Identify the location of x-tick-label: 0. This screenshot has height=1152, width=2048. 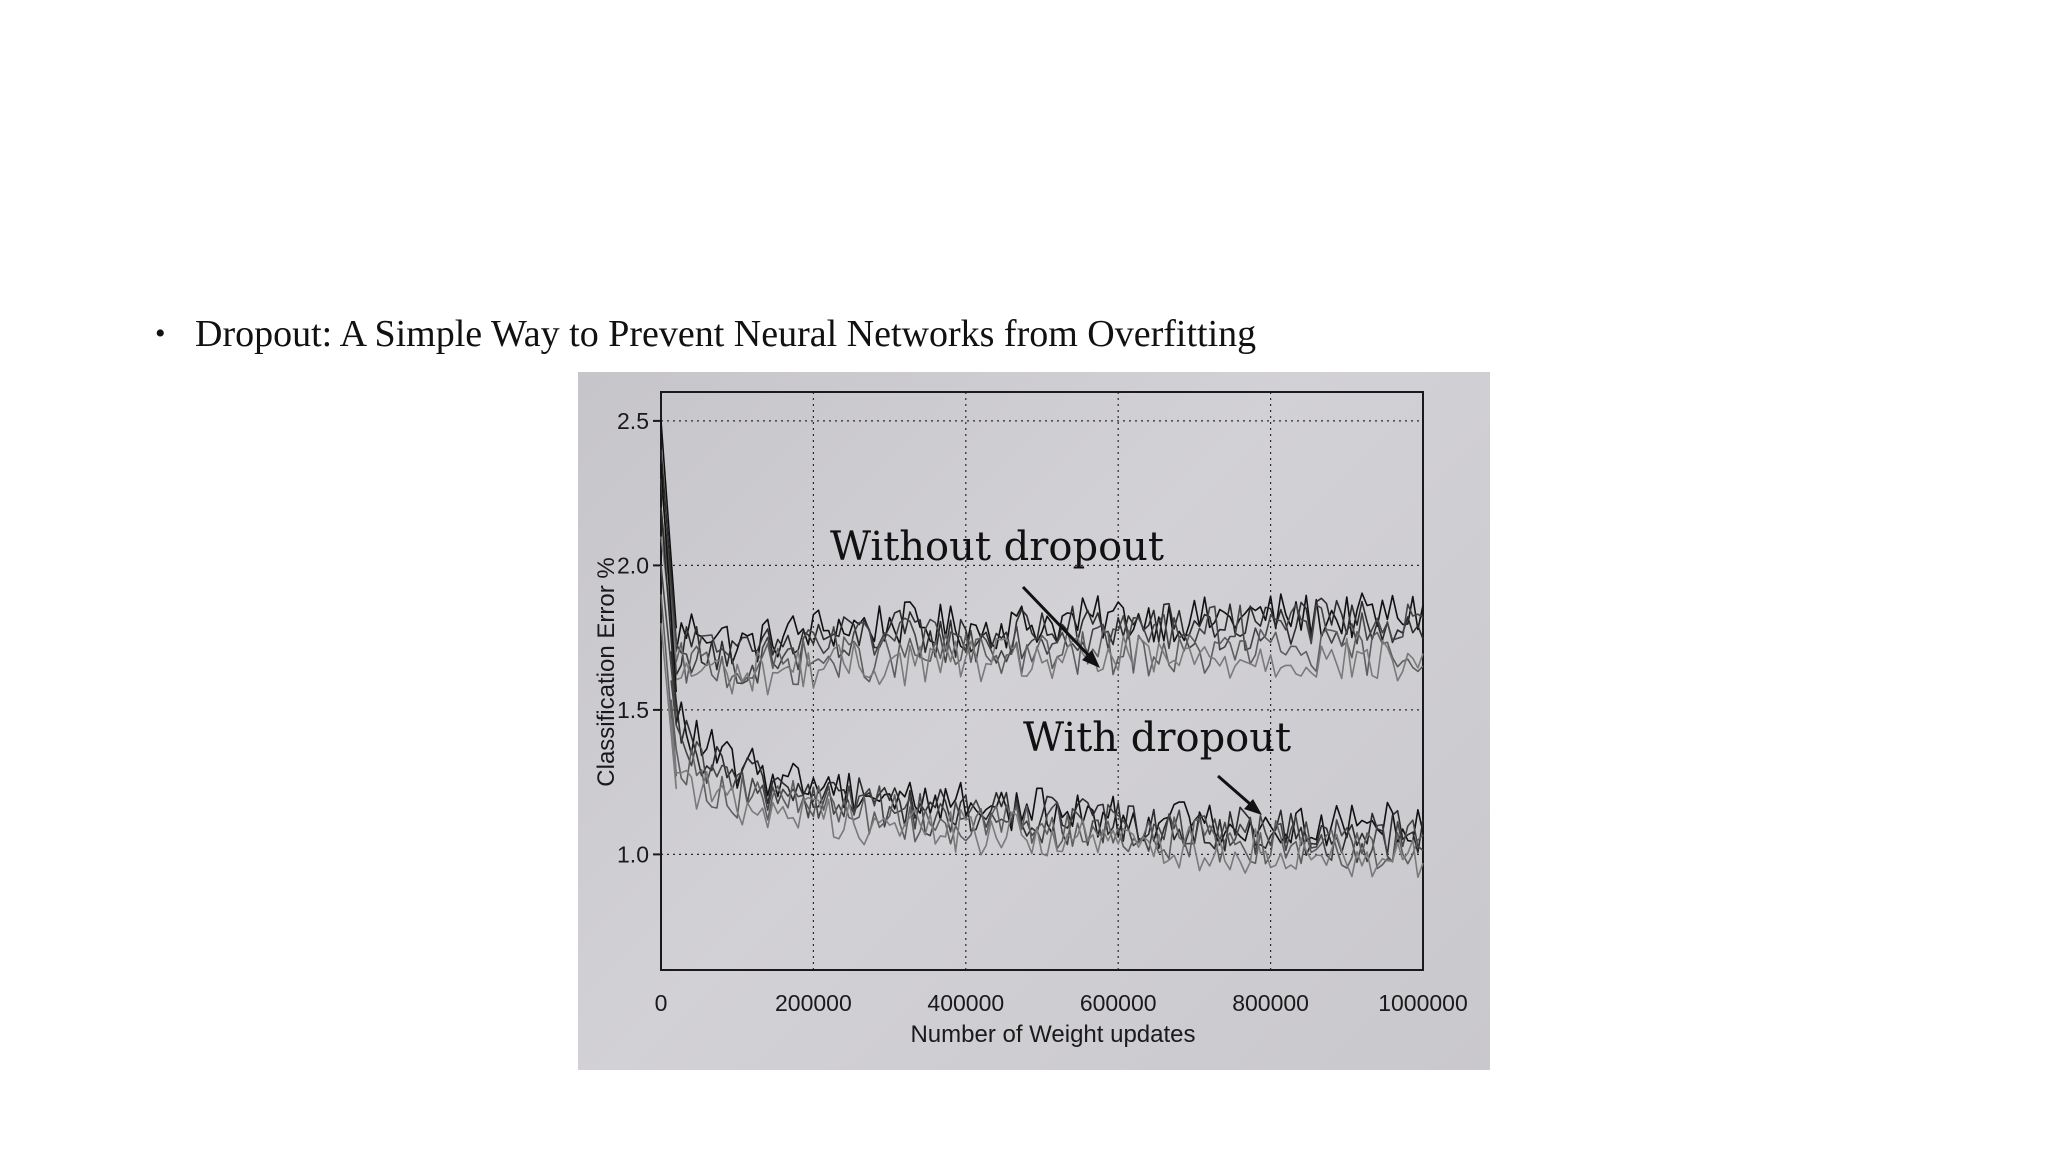
(661, 1003).